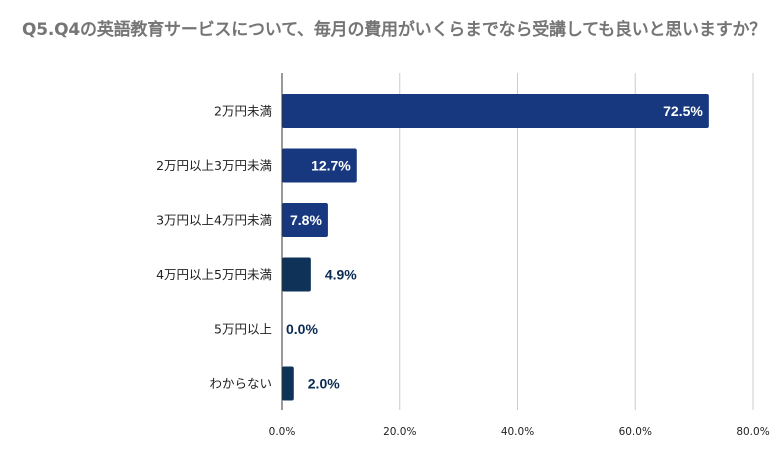 The width and height of the screenshot is (781, 463). What do you see at coordinates (214, 274) in the screenshot?
I see `category-label: 4万円以上5万円未満` at bounding box center [214, 274].